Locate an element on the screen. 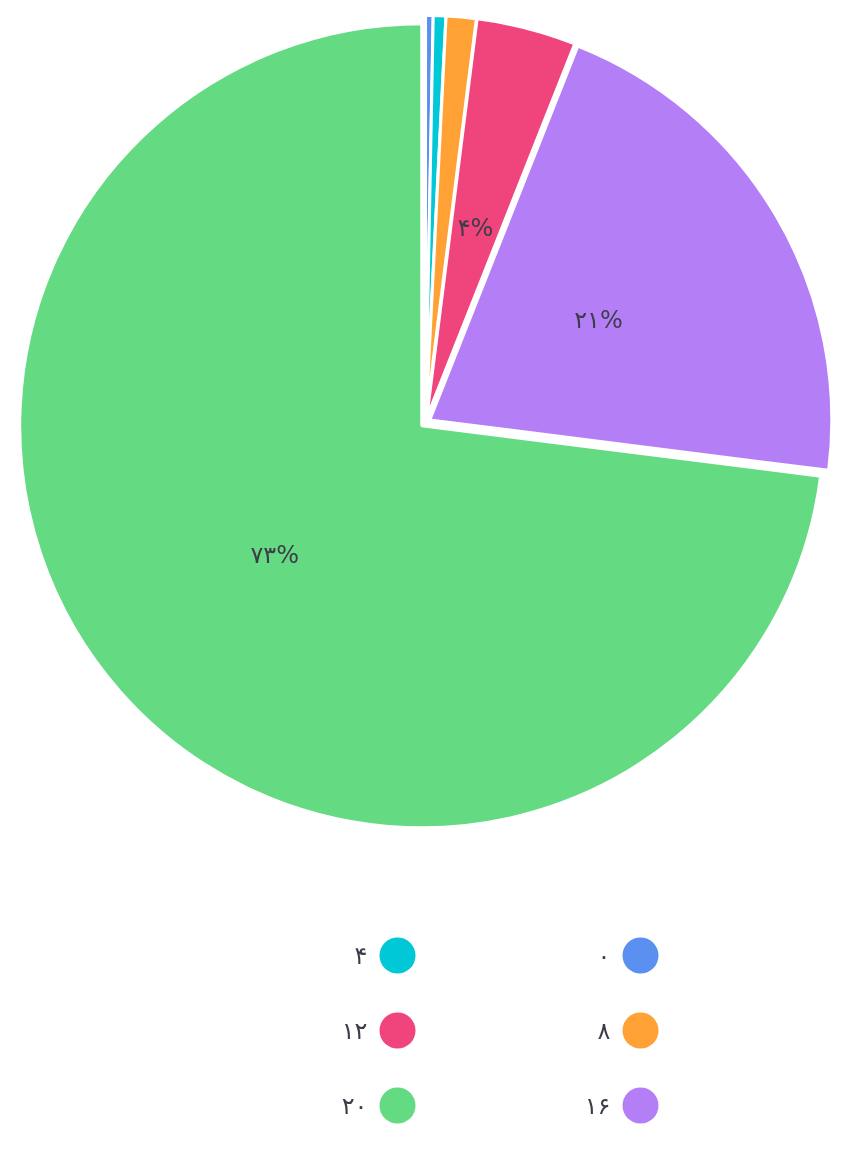 The width and height of the screenshot is (852, 1167). legend-label: ۱۶ is located at coordinates (597, 1105).